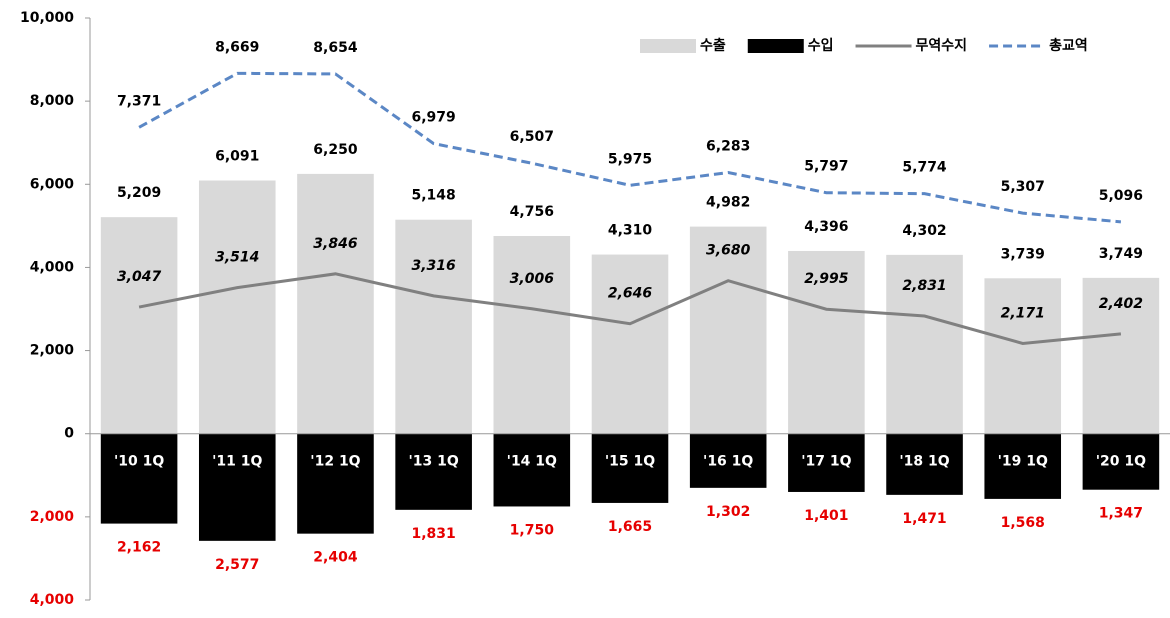 The height and width of the screenshot is (618, 1170). What do you see at coordinates (1068, 45) in the screenshot?
I see `legend-label: 총교역` at bounding box center [1068, 45].